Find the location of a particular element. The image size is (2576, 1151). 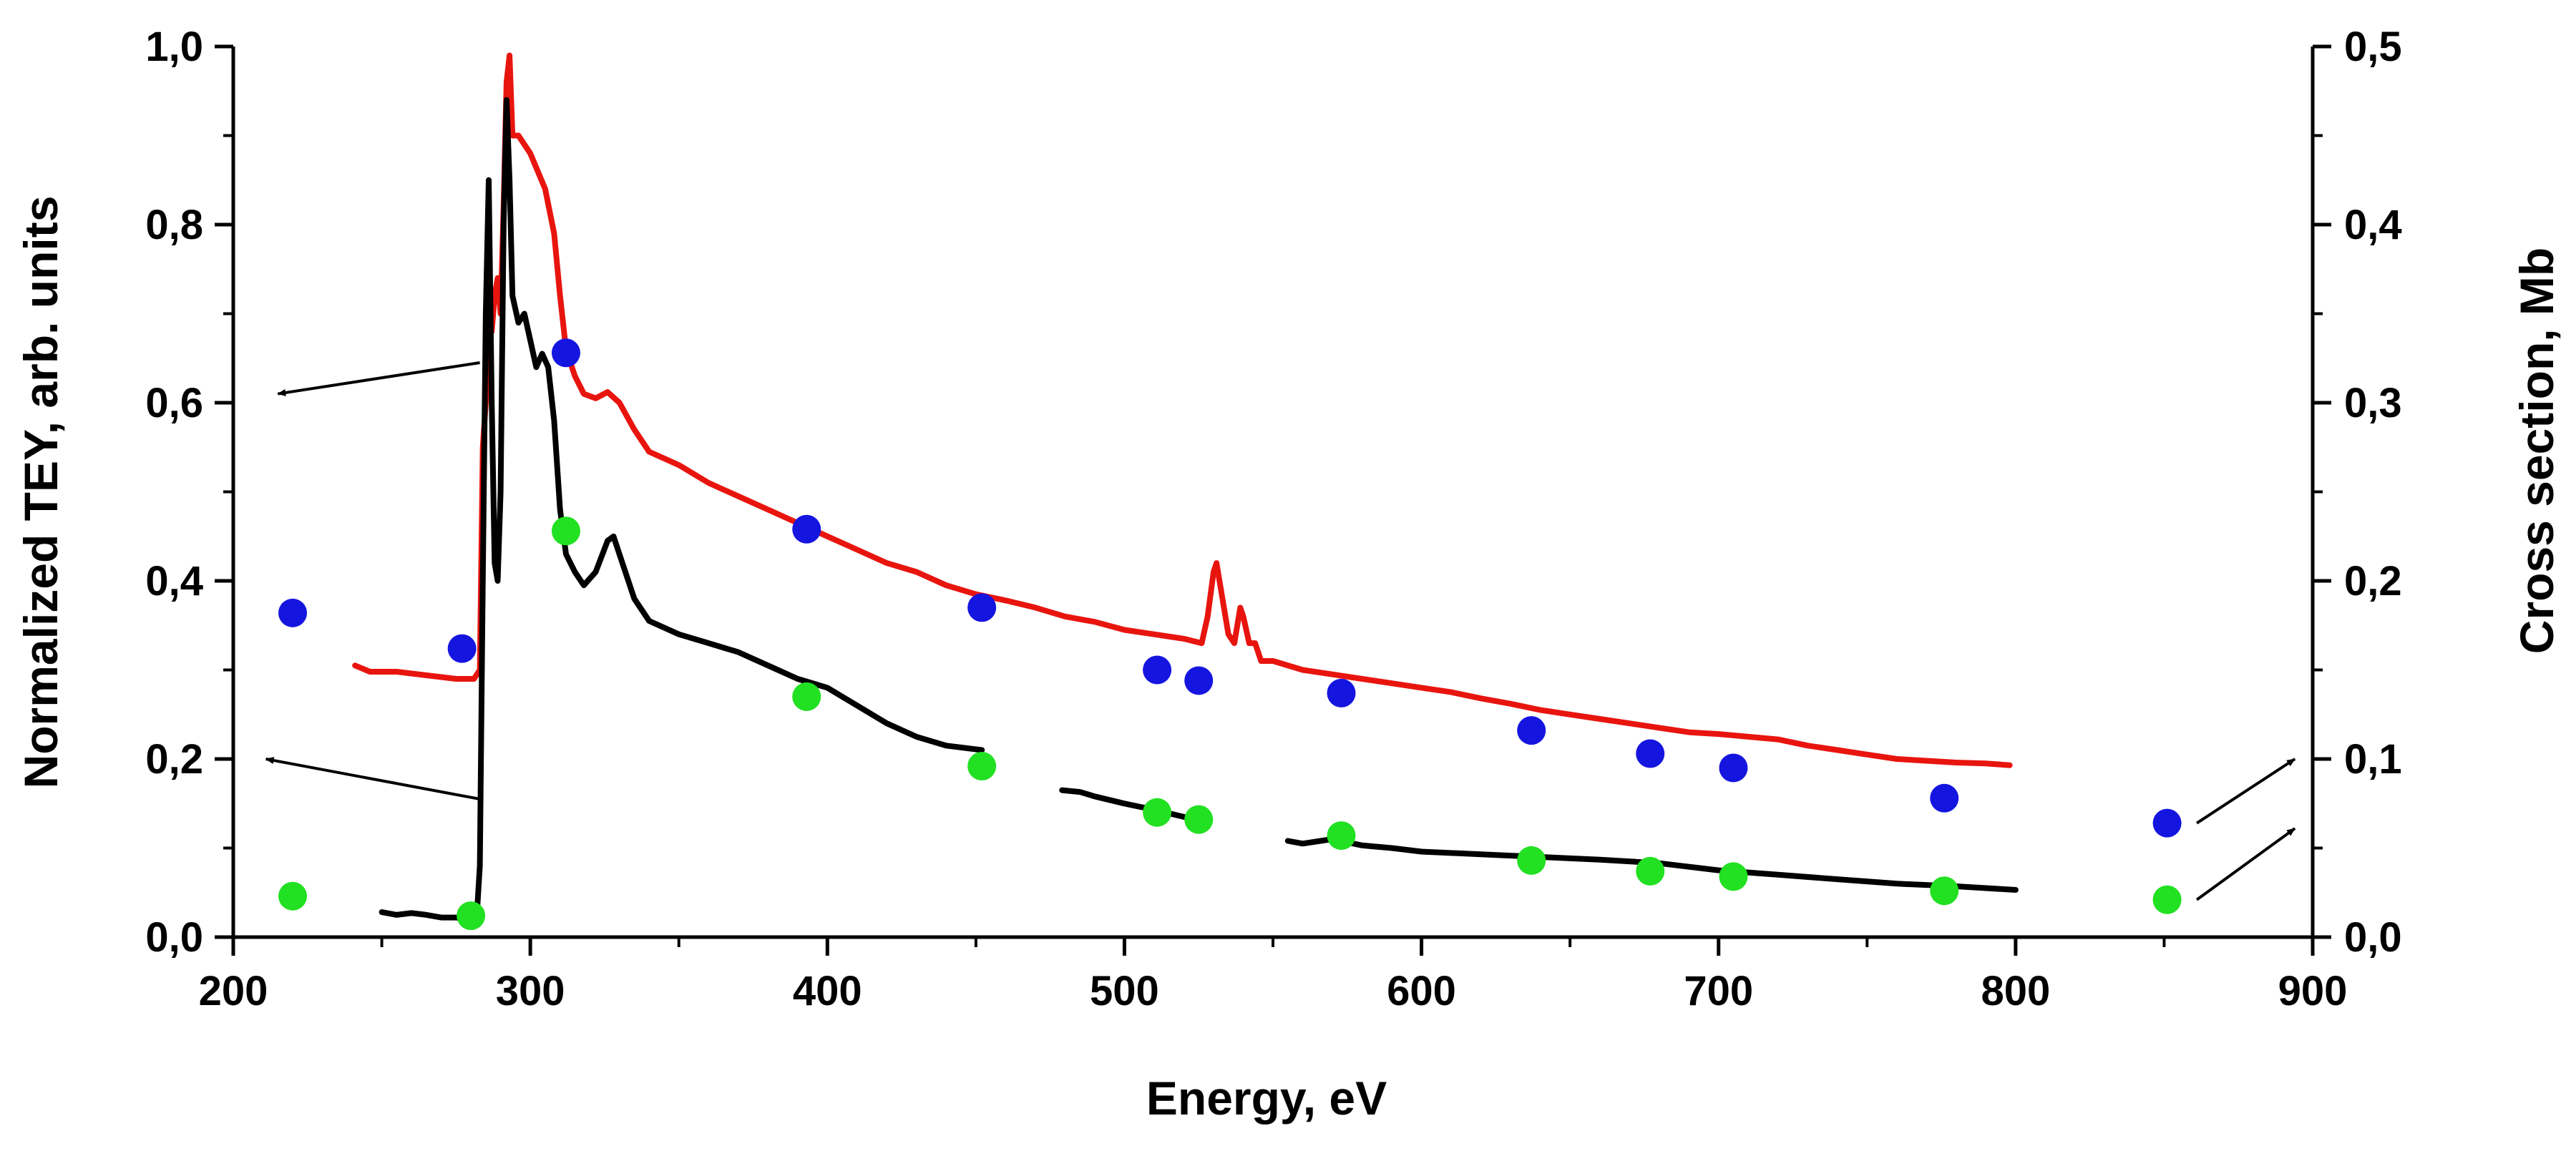

y-left-axis: 0,0 0,2 0,4 0,6 0,8 1,0 is located at coordinates (189, 492).